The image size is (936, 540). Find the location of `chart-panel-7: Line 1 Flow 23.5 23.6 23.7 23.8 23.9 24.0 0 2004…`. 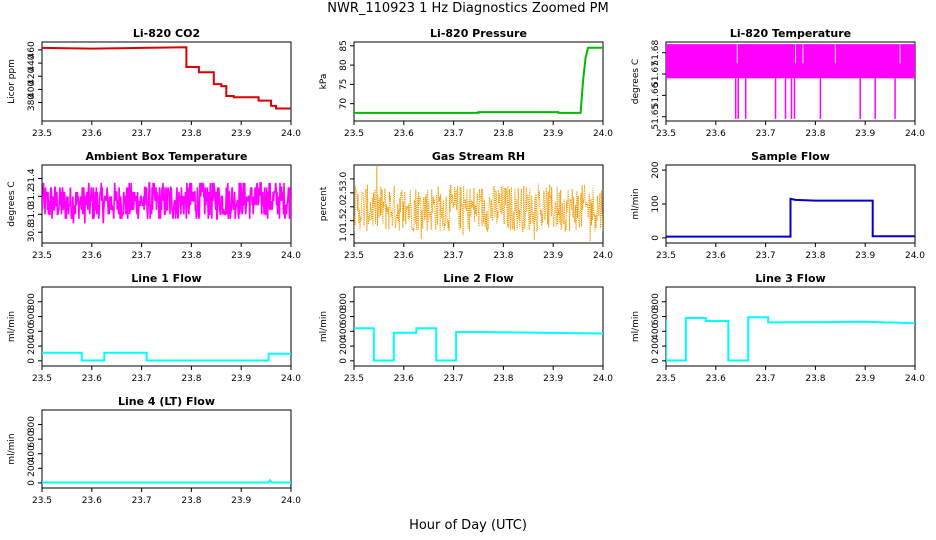

chart-panel-7: Line 1 Flow 23.5 23.6 23.7 23.8 23.9 24.0 0 2004… is located at coordinates (154, 328).